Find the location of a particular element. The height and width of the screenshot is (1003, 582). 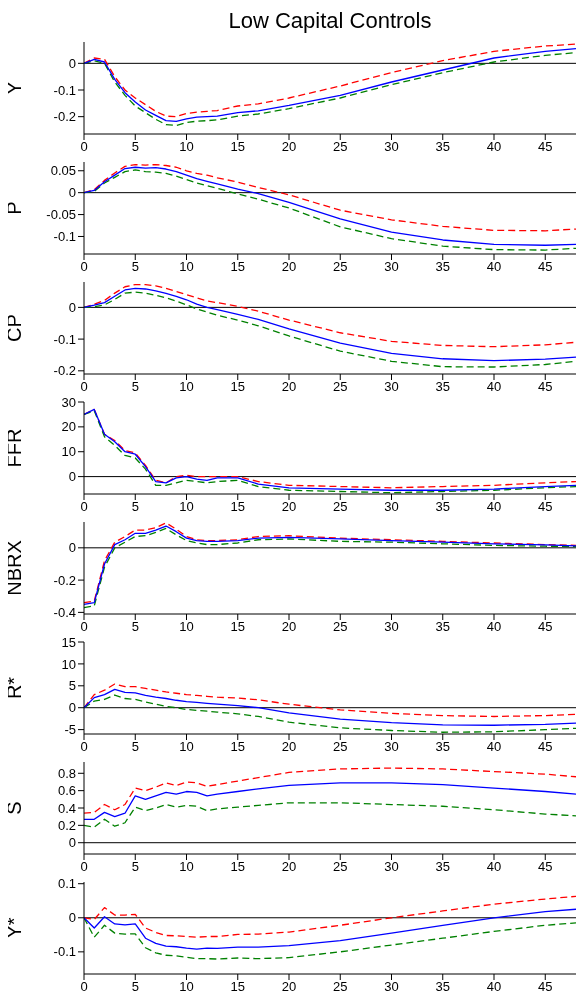

y-axis-title: P is located at coordinates (14, 208).